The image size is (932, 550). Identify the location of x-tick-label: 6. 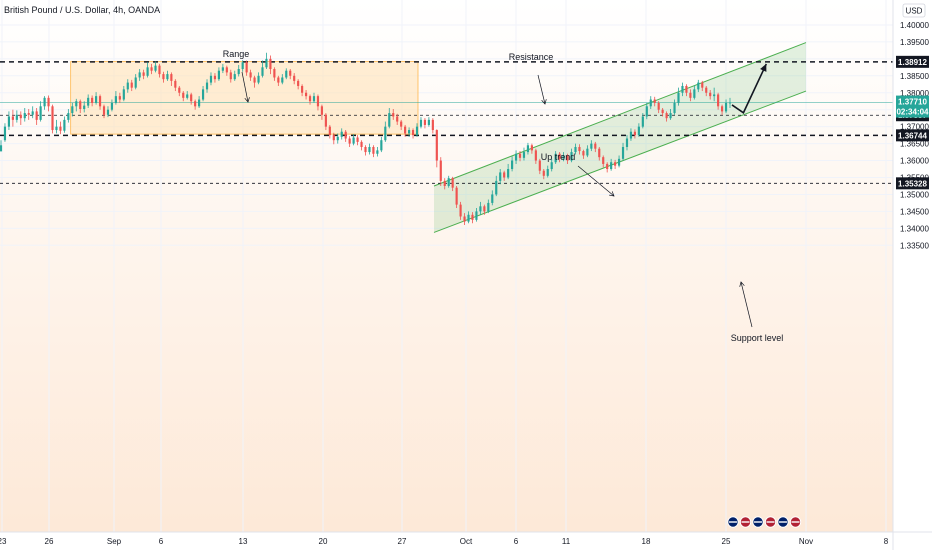
(161, 541).